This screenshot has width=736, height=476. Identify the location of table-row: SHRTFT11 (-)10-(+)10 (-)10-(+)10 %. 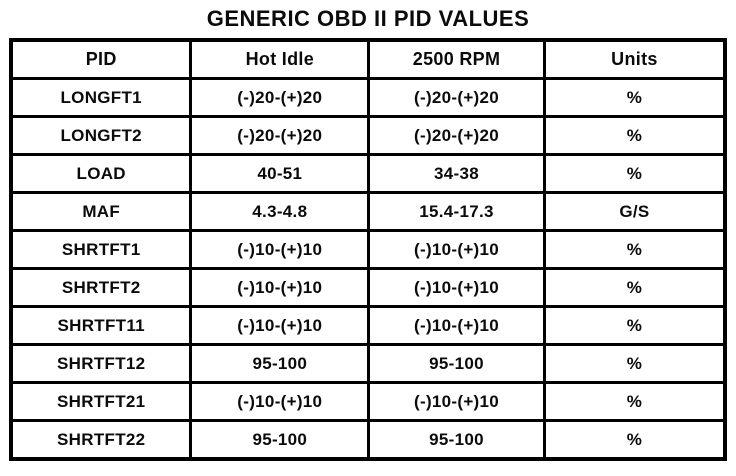
(368, 325).